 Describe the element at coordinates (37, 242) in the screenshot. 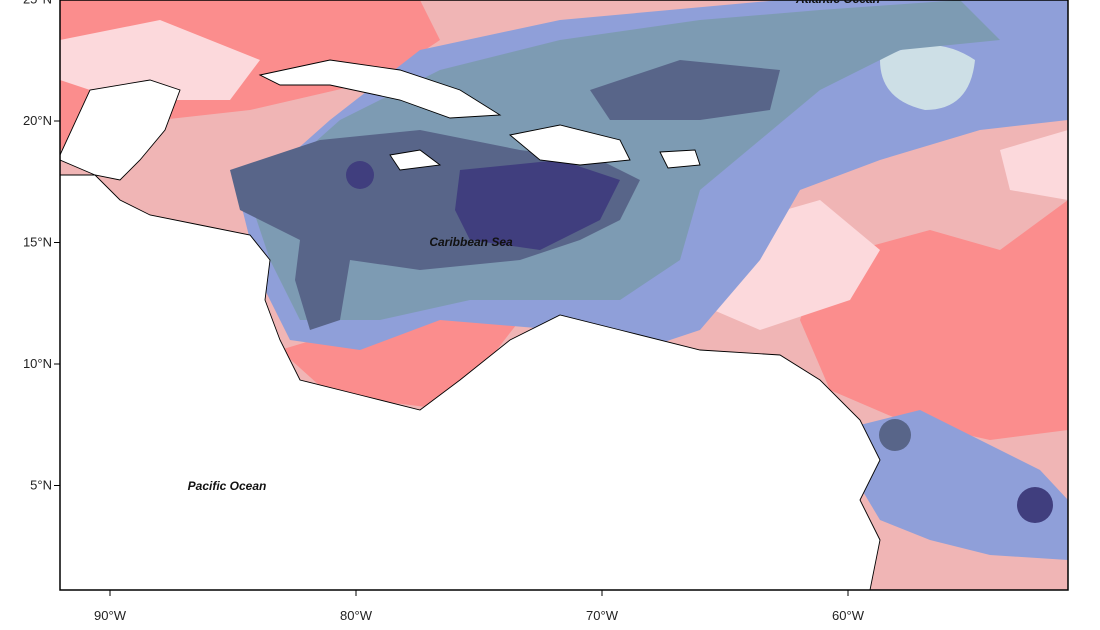

I see `y-tick-label: 15°N` at that location.